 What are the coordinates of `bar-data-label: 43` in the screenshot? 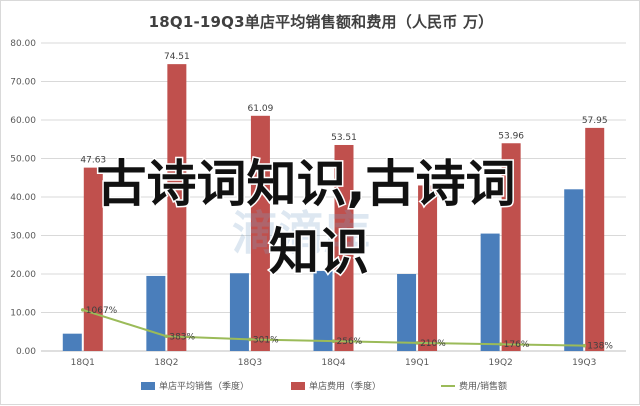 It's located at (427, 178).